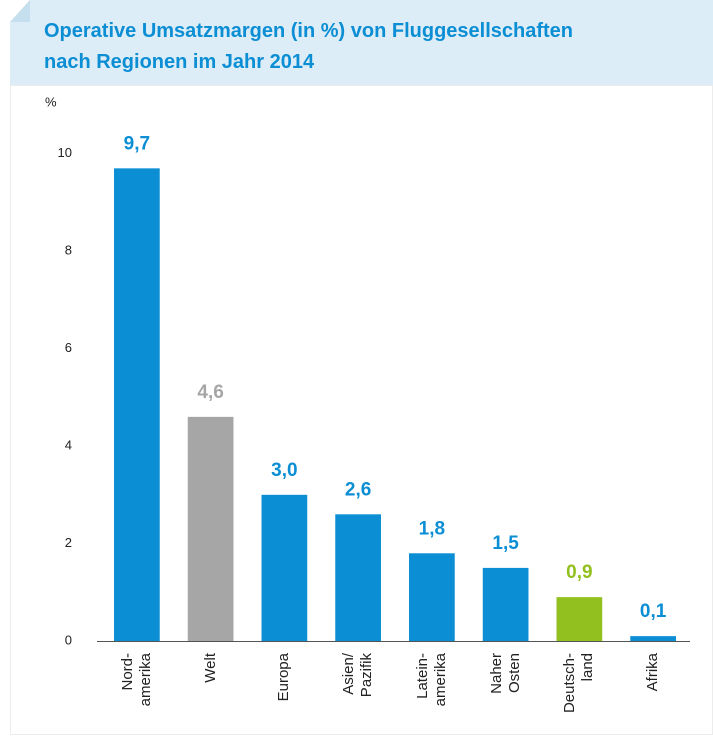  I want to click on x-tick-label: Nord- amerika, so click(136, 680).